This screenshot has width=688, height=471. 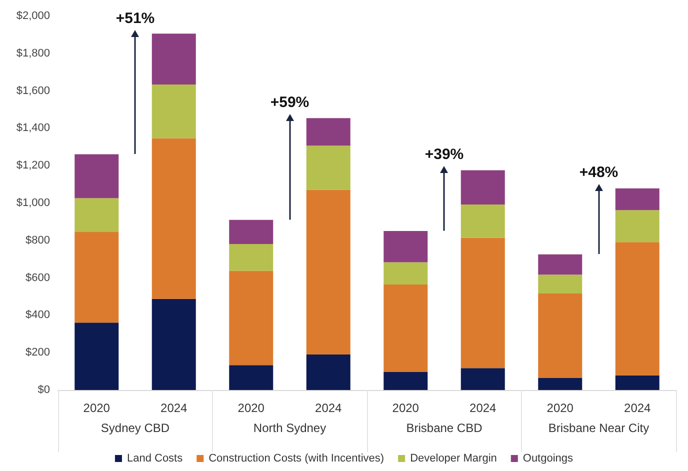 What do you see at coordinates (453, 458) in the screenshot?
I see `legend-label: Developer Margin` at bounding box center [453, 458].